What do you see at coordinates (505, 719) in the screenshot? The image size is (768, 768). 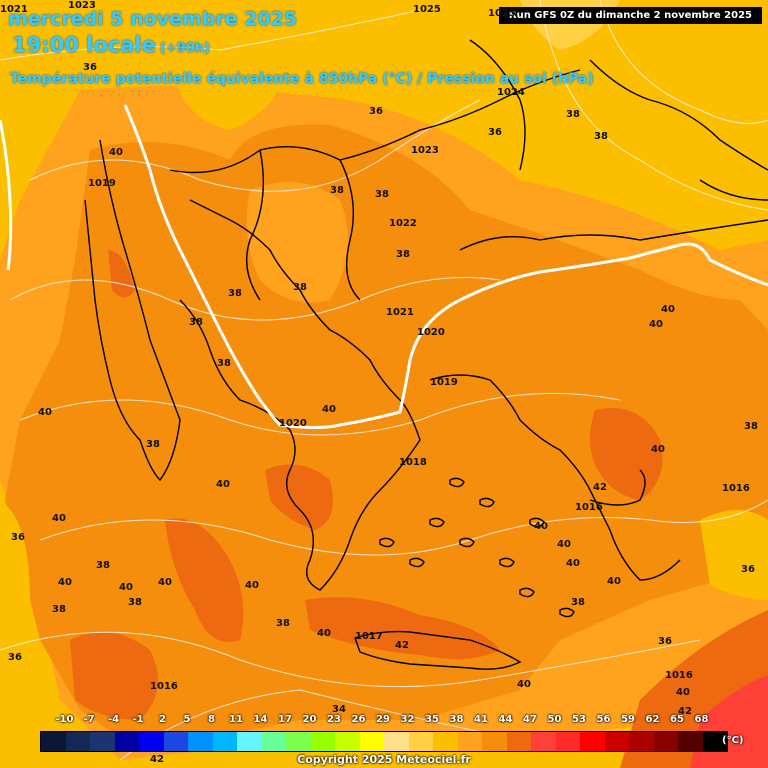 I see `legend-tick-label: 44` at bounding box center [505, 719].